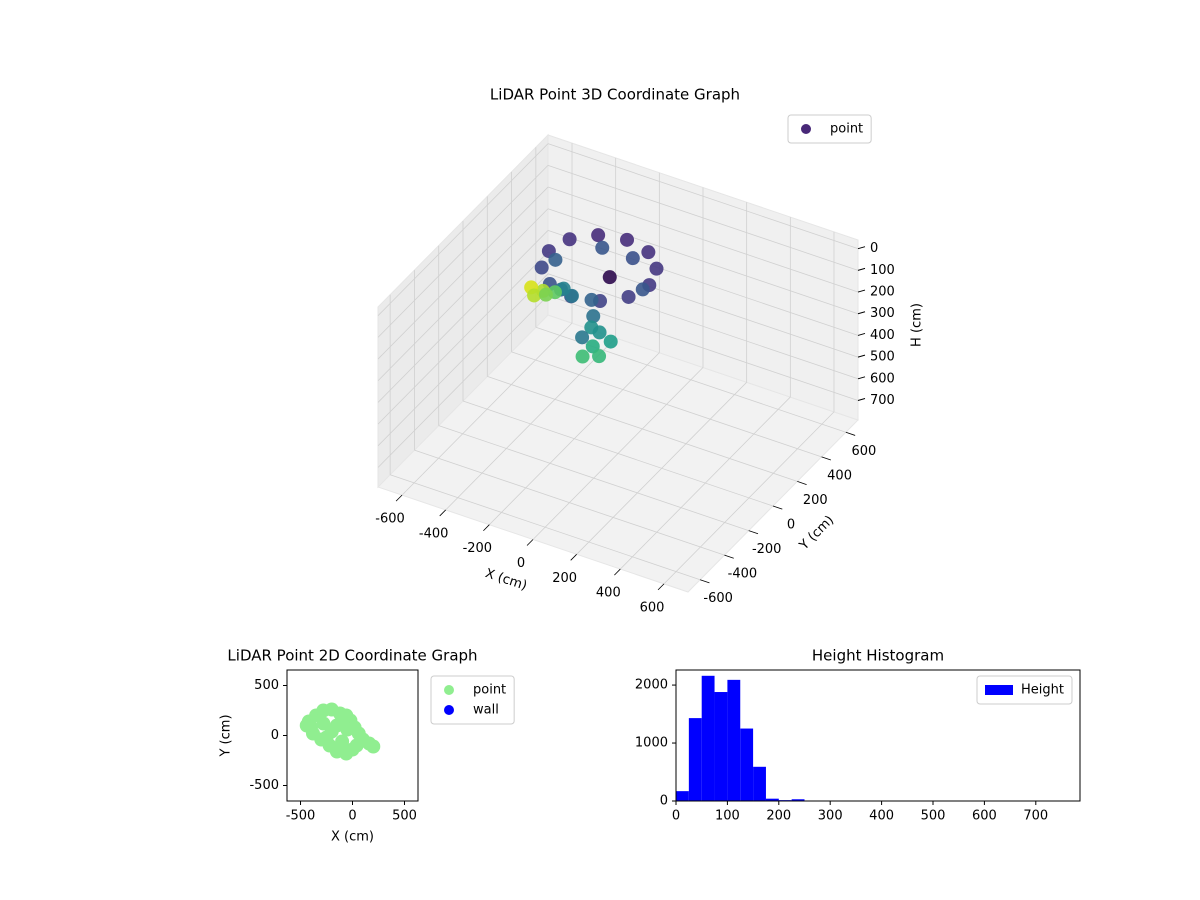  Describe the element at coordinates (301, 816) in the screenshot. I see `x-tick-label: -500` at that location.